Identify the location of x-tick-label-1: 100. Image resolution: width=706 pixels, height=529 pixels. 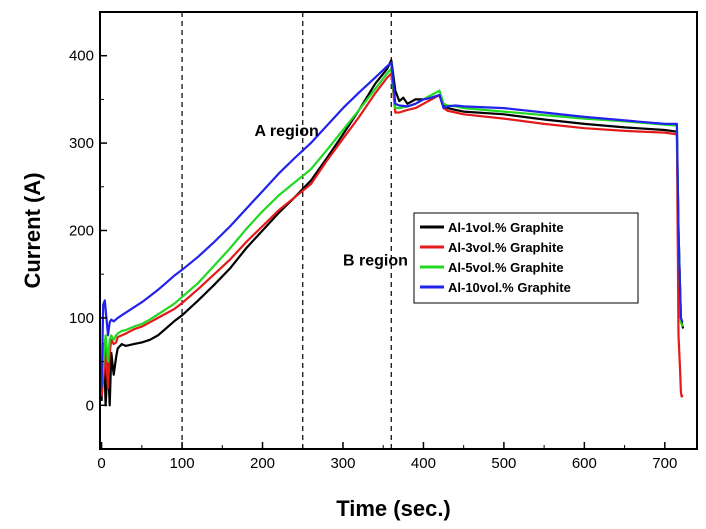
(182, 463).